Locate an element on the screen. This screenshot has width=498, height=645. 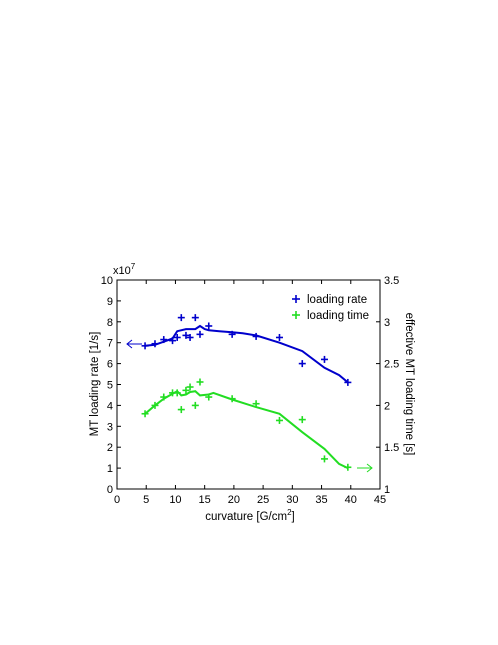
x-tick-label: 10 is located at coordinates (175, 500).